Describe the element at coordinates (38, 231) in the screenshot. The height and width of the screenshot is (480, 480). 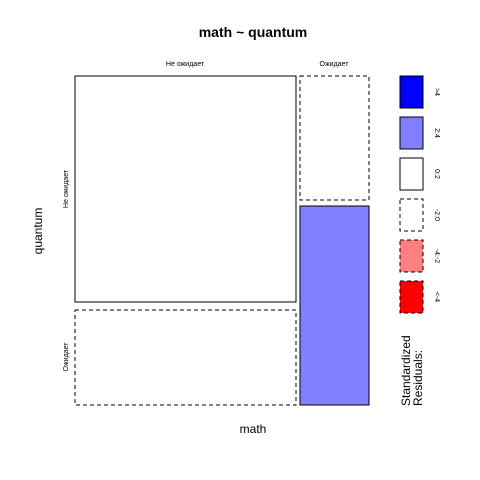
I see `y-axis-title: quantum` at that location.